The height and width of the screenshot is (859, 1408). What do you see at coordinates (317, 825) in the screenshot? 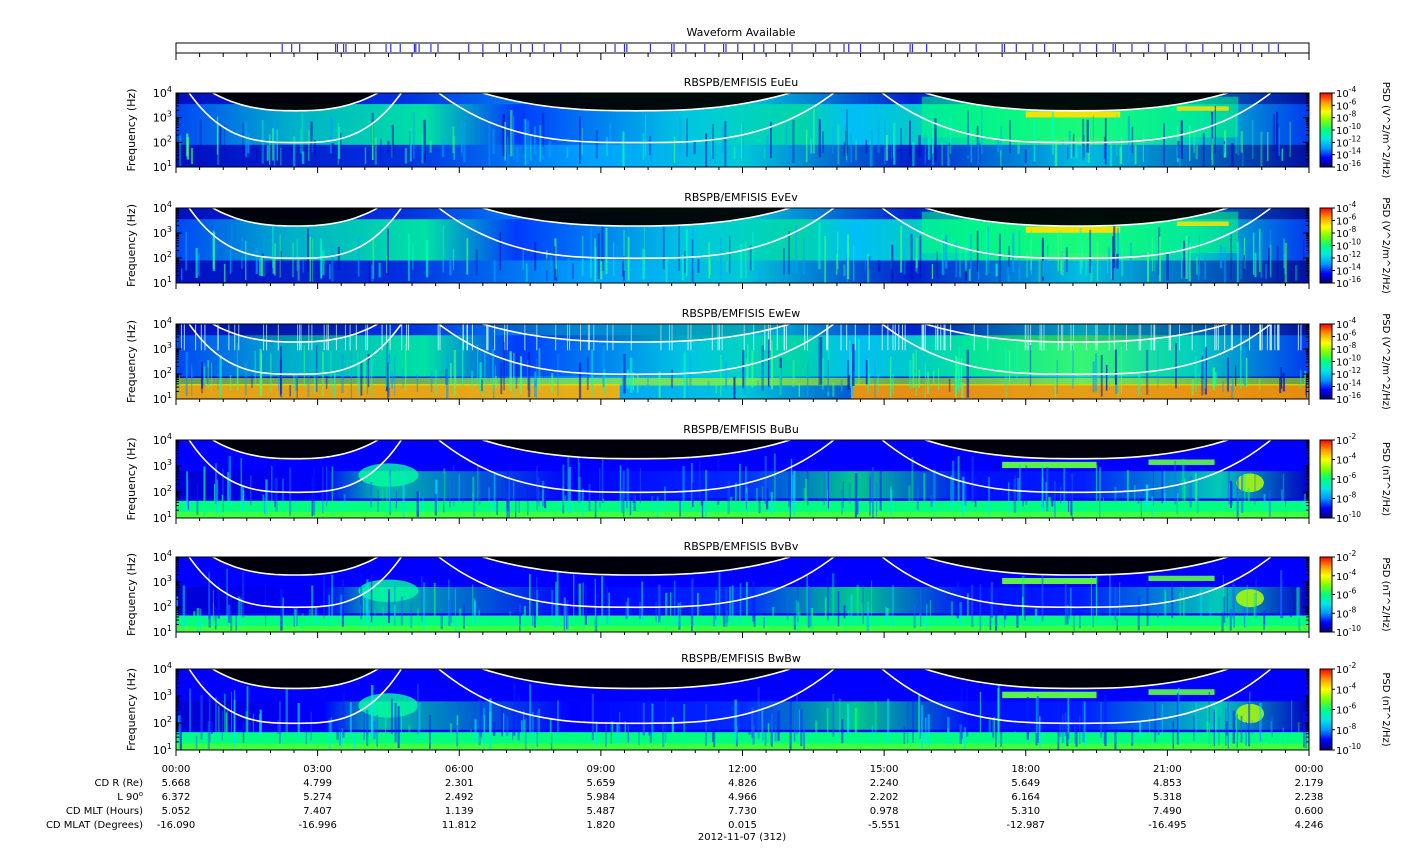
I see `ephemeris-value: -16.996` at bounding box center [317, 825].